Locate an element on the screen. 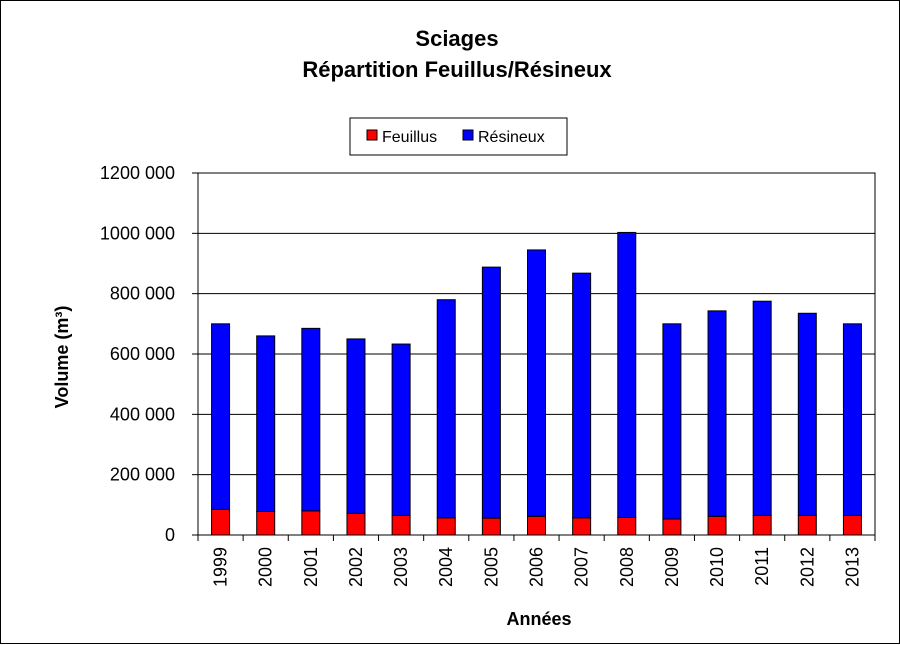 The height and width of the screenshot is (645, 900). legend-box is located at coordinates (458, 136).